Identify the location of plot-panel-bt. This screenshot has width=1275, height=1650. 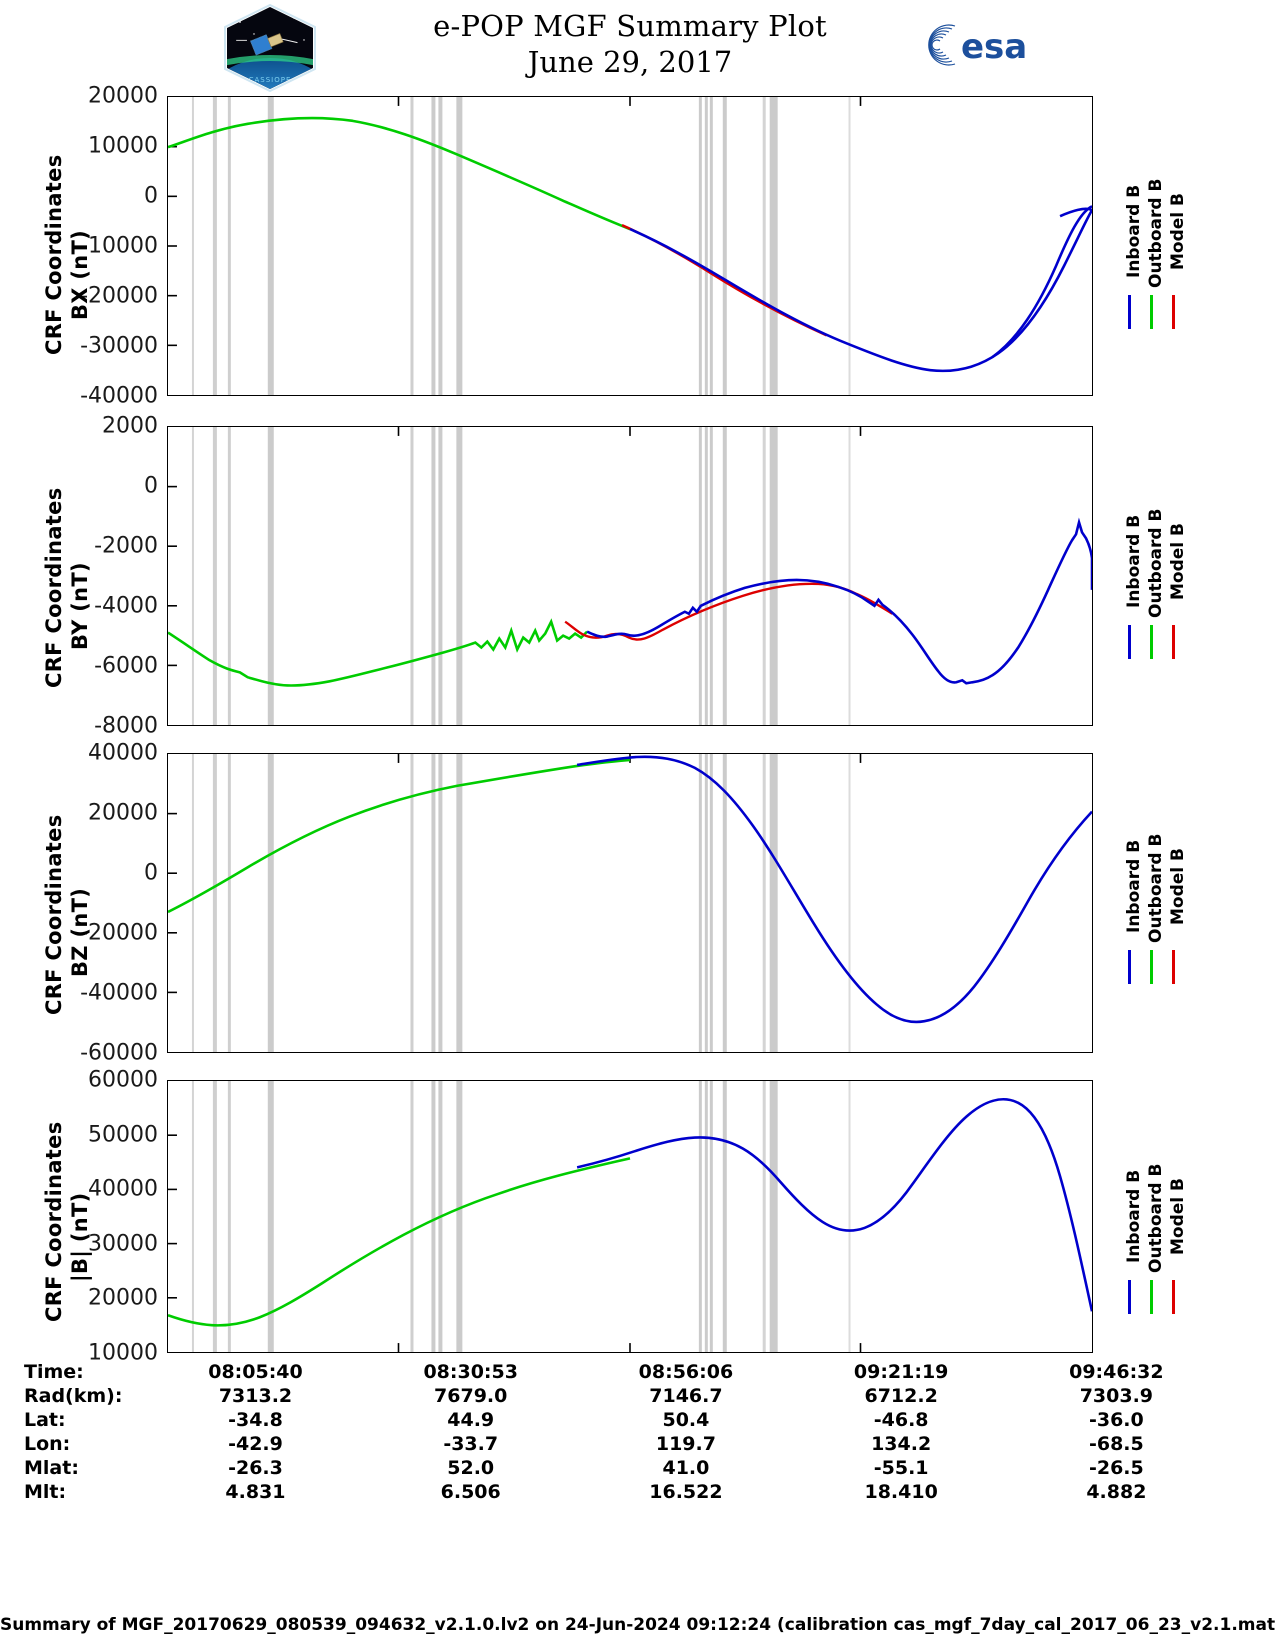
(630, 1216).